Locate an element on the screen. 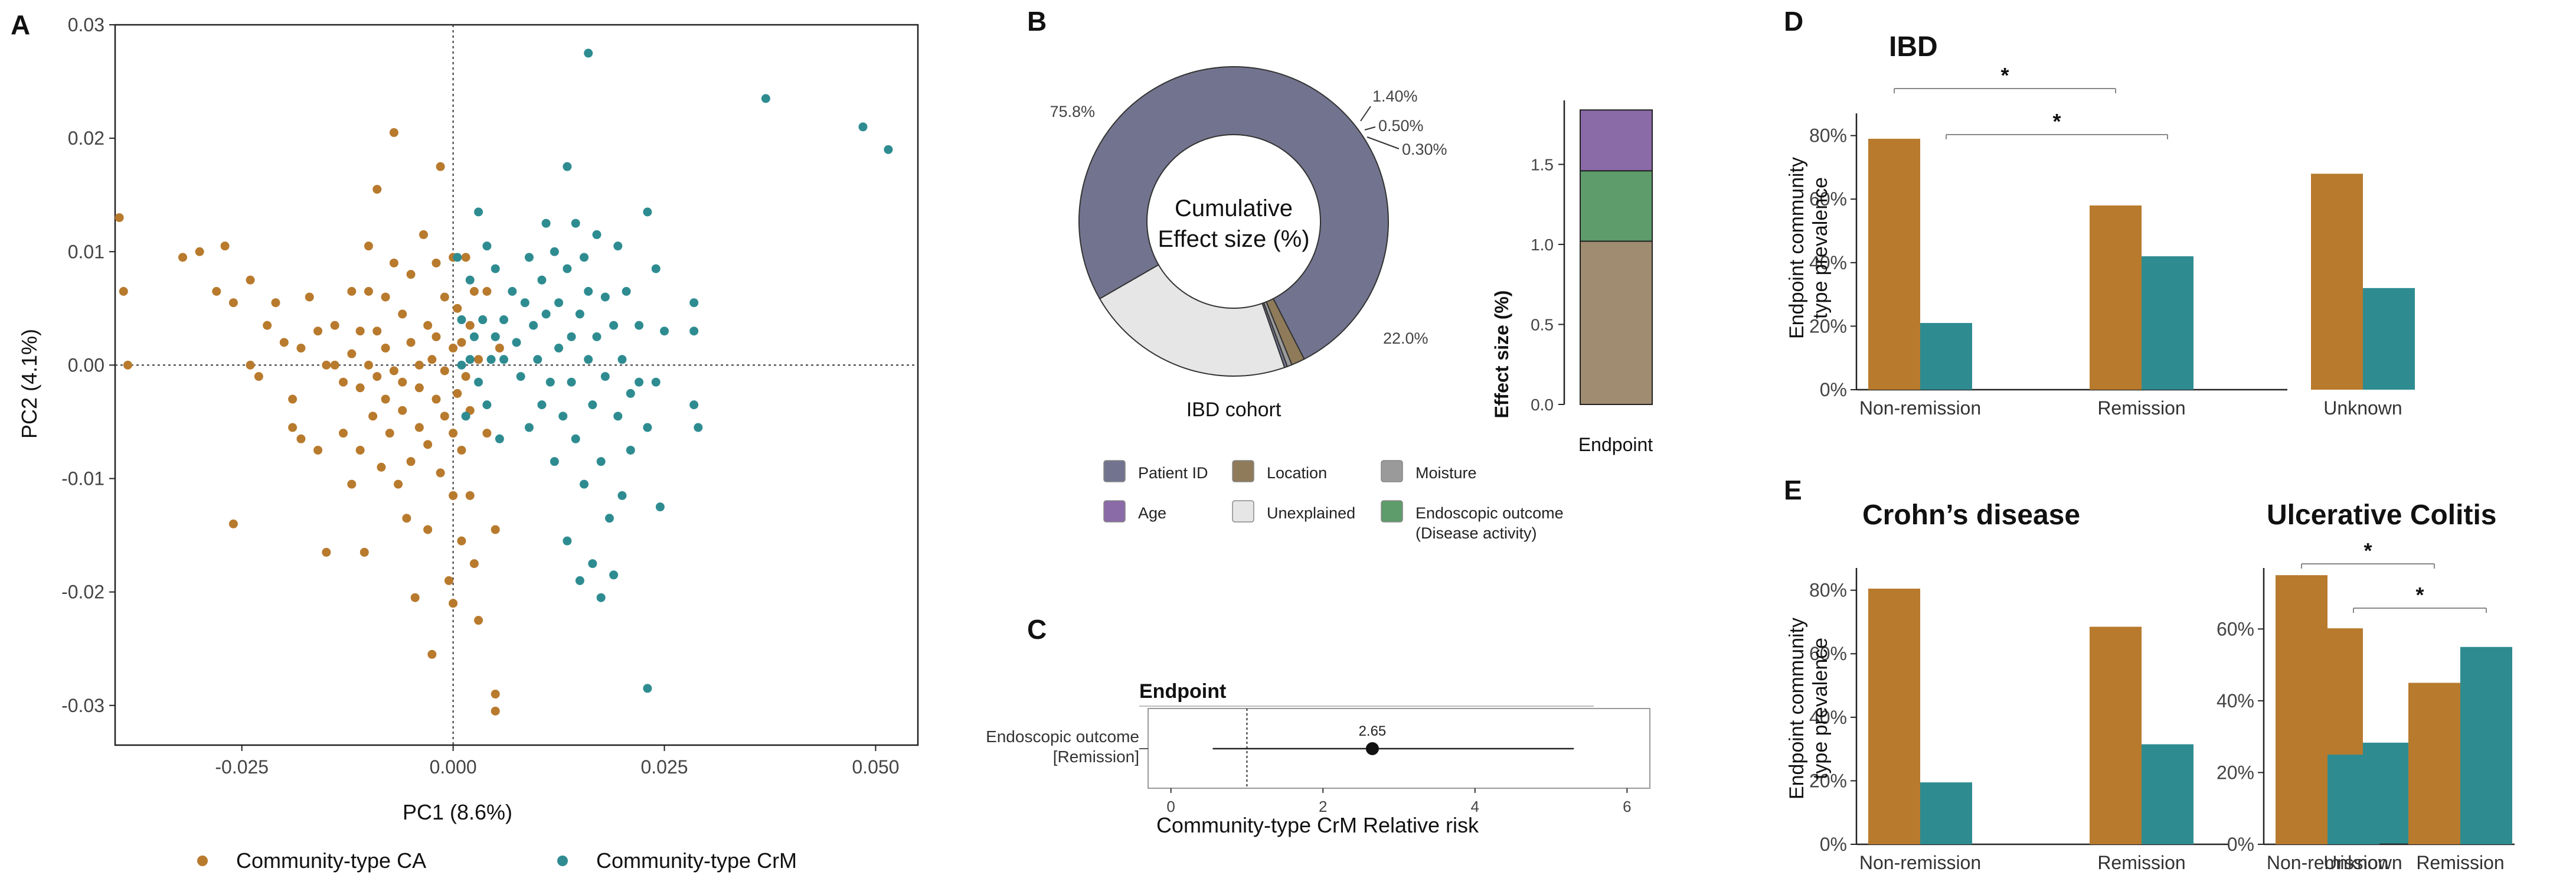  significance-star: * is located at coordinates (2367, 551).